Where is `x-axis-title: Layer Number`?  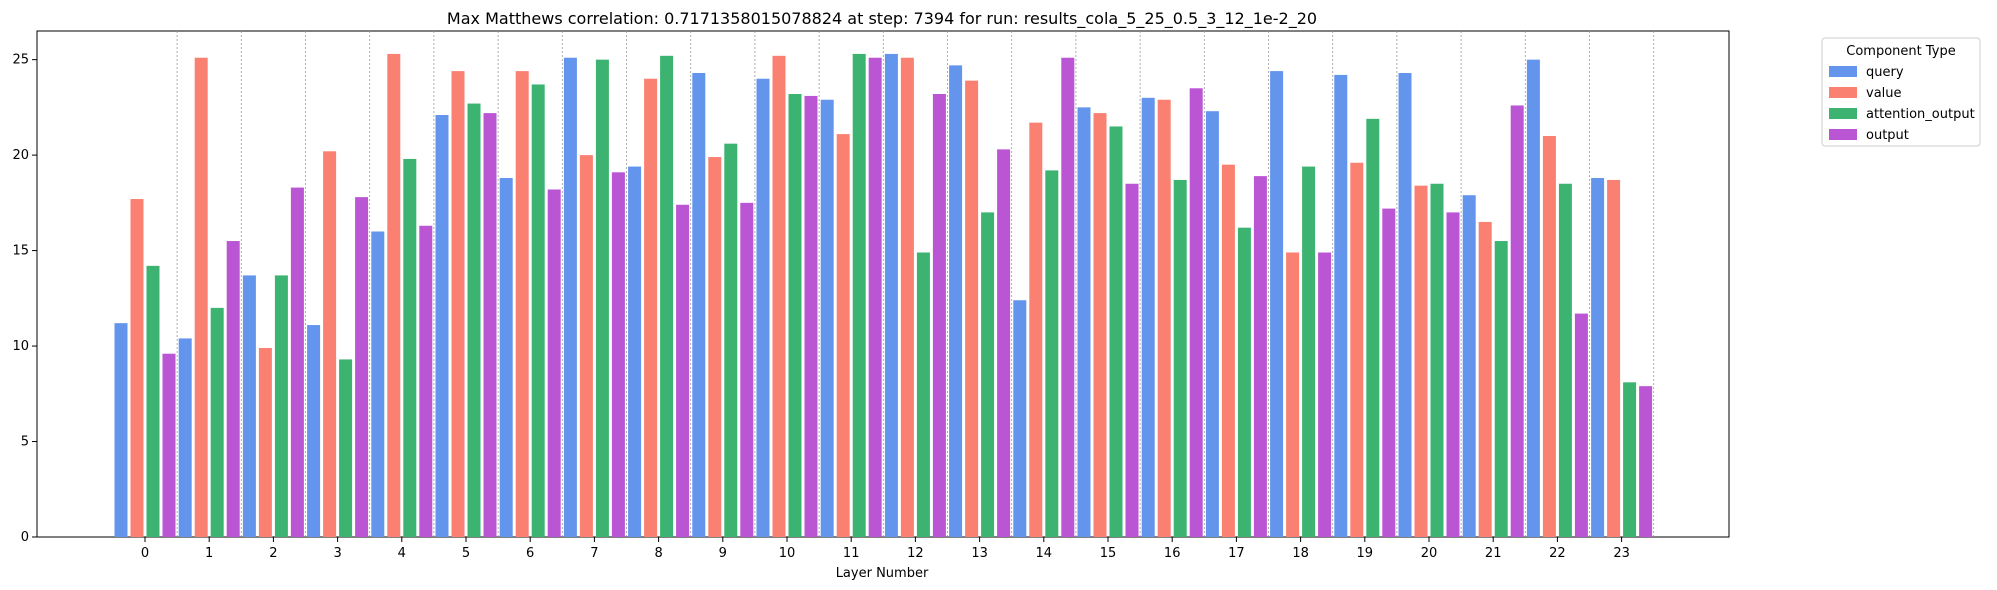 x-axis-title: Layer Number is located at coordinates (882, 573).